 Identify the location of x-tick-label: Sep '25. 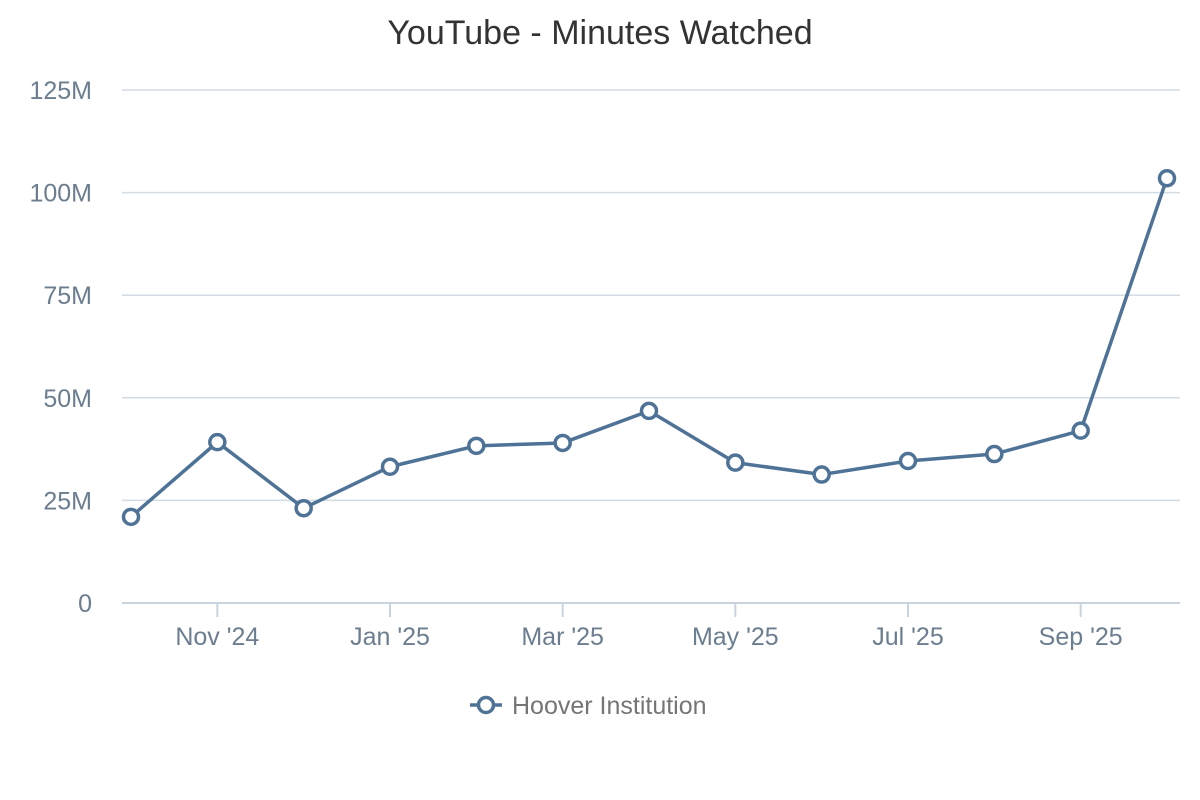
(1081, 637).